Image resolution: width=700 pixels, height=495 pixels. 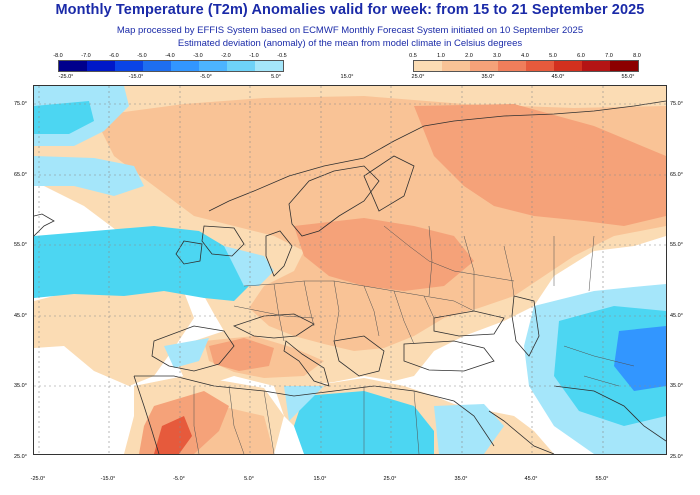 What do you see at coordinates (142, 56) in the screenshot?
I see `legend-neg-value: -5.0` at bounding box center [142, 56].